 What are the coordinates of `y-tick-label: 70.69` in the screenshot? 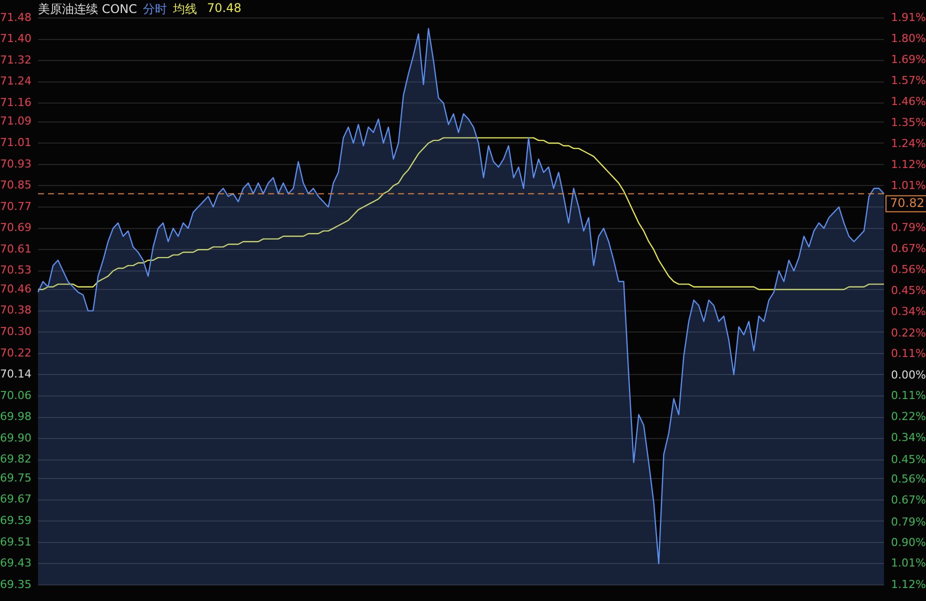 It's located at (16, 227).